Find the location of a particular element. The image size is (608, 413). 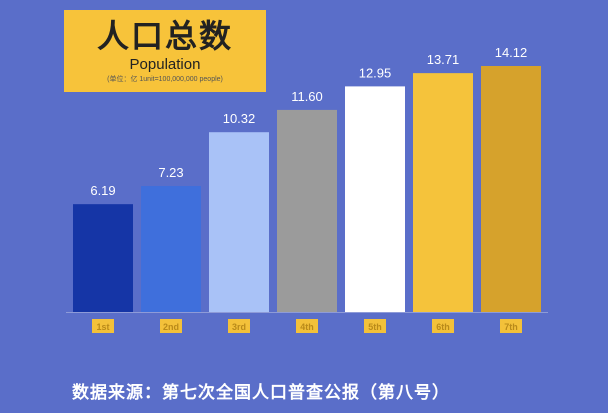

tick-label: 3rd is located at coordinates (239, 327).